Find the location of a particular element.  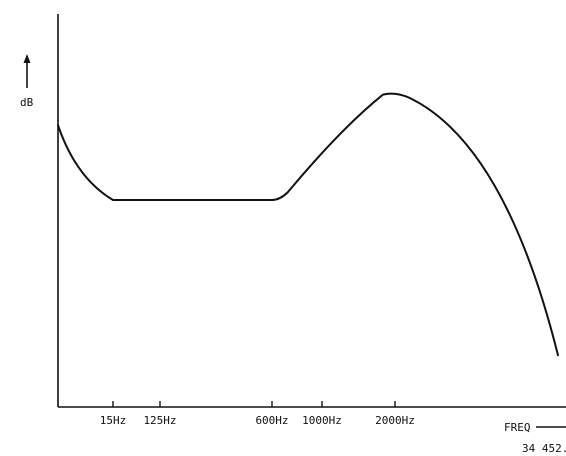

x-tick-label: 1000Hz is located at coordinates (322, 420).